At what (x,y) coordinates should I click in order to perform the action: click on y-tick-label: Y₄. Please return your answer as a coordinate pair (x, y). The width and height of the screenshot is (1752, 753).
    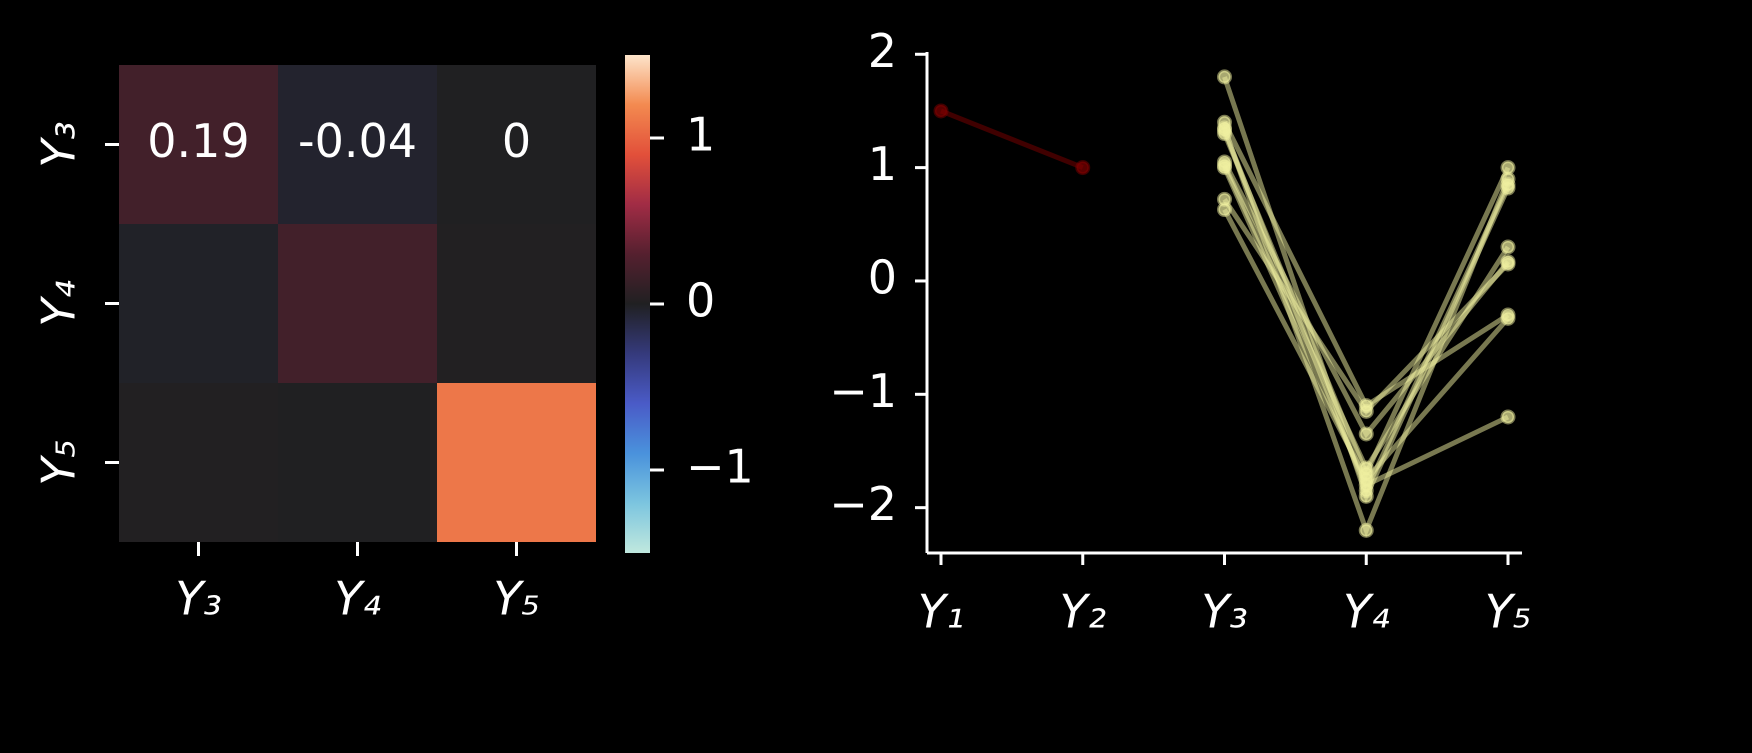
    Looking at the image, I should click on (59, 303).